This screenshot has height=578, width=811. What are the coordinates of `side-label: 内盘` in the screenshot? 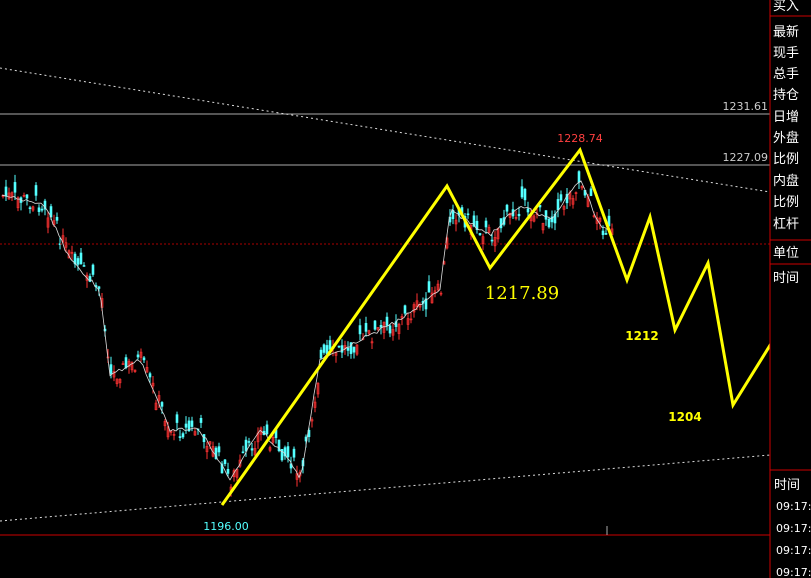 It's located at (786, 181).